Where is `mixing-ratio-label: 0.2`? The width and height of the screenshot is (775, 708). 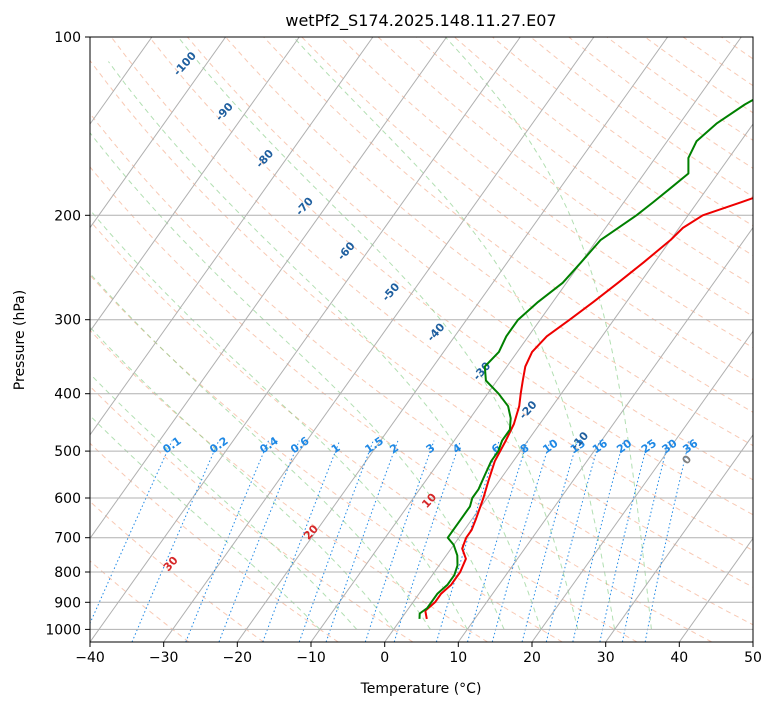
mixing-ratio-label: 0.2 is located at coordinates (218, 445).